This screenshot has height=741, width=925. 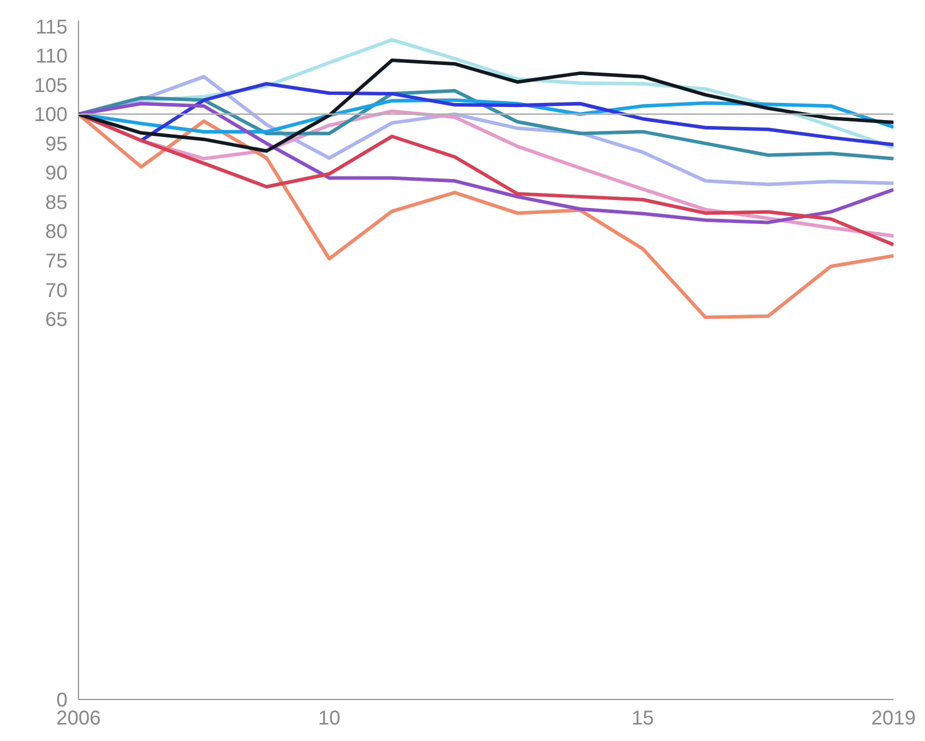 I want to click on y-tick-label: 110, so click(x=52, y=57).